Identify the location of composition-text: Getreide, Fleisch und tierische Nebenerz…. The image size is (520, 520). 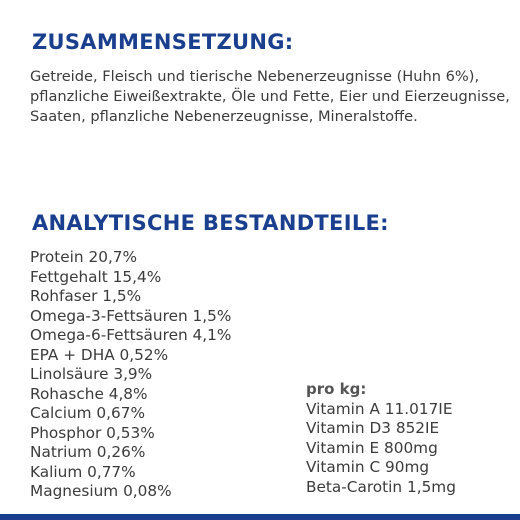
(270, 96).